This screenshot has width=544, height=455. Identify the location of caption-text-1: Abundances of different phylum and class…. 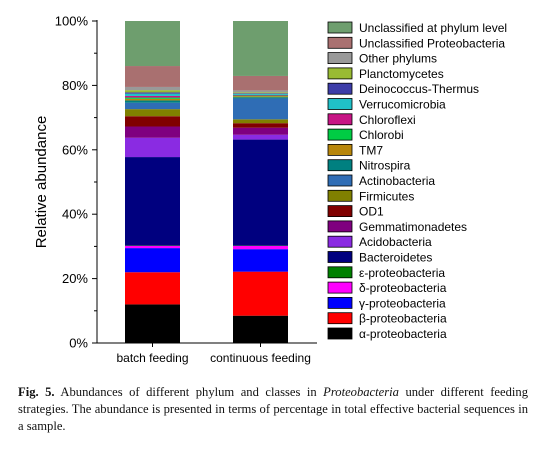
(188, 392).